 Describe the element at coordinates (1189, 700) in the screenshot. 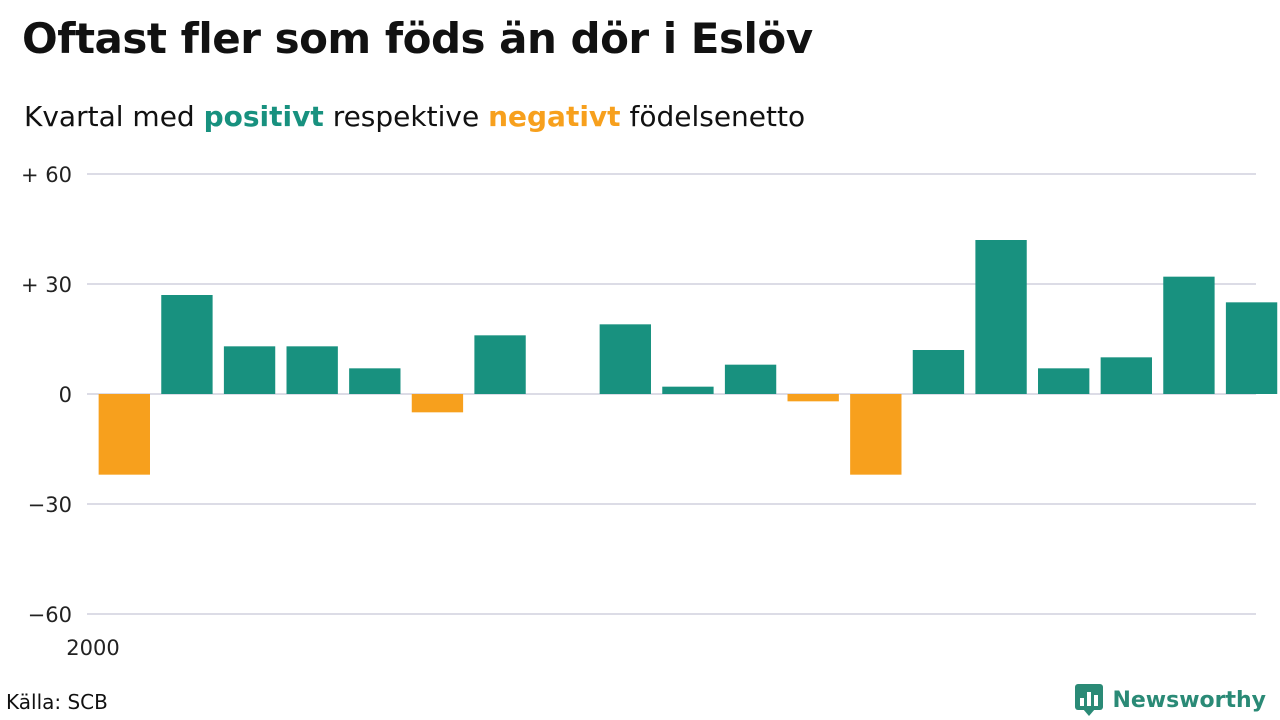

I see `brand-name: Newsworthy` at that location.